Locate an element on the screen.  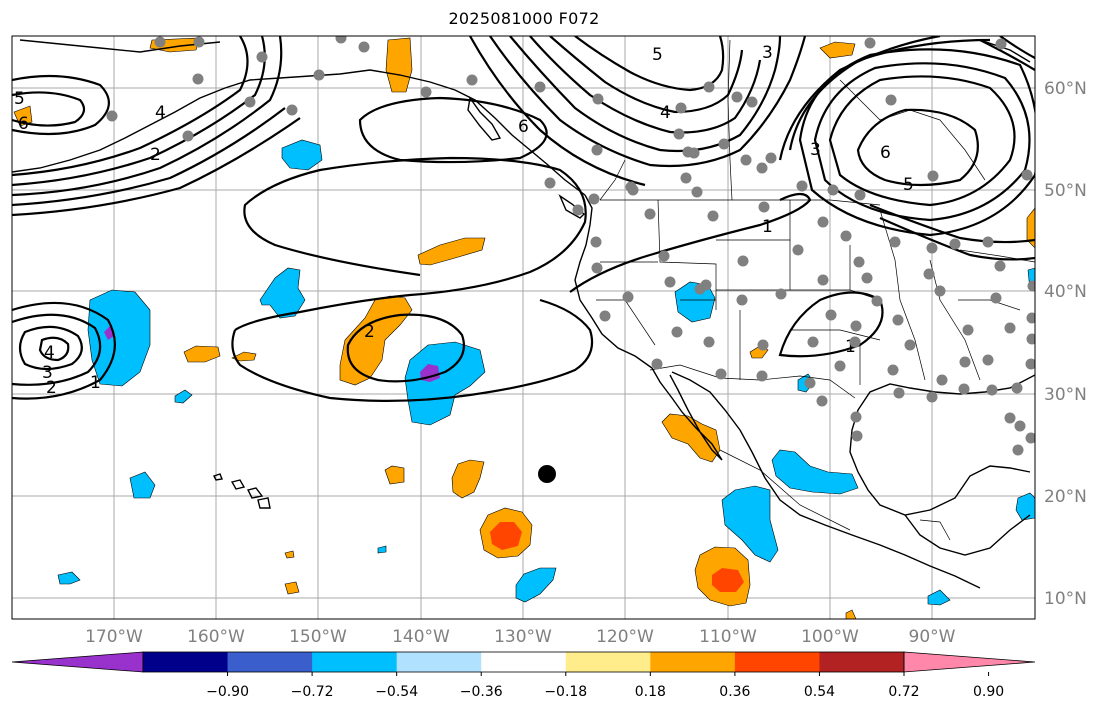
lon-label: 130°W is located at coordinates (523, 637).